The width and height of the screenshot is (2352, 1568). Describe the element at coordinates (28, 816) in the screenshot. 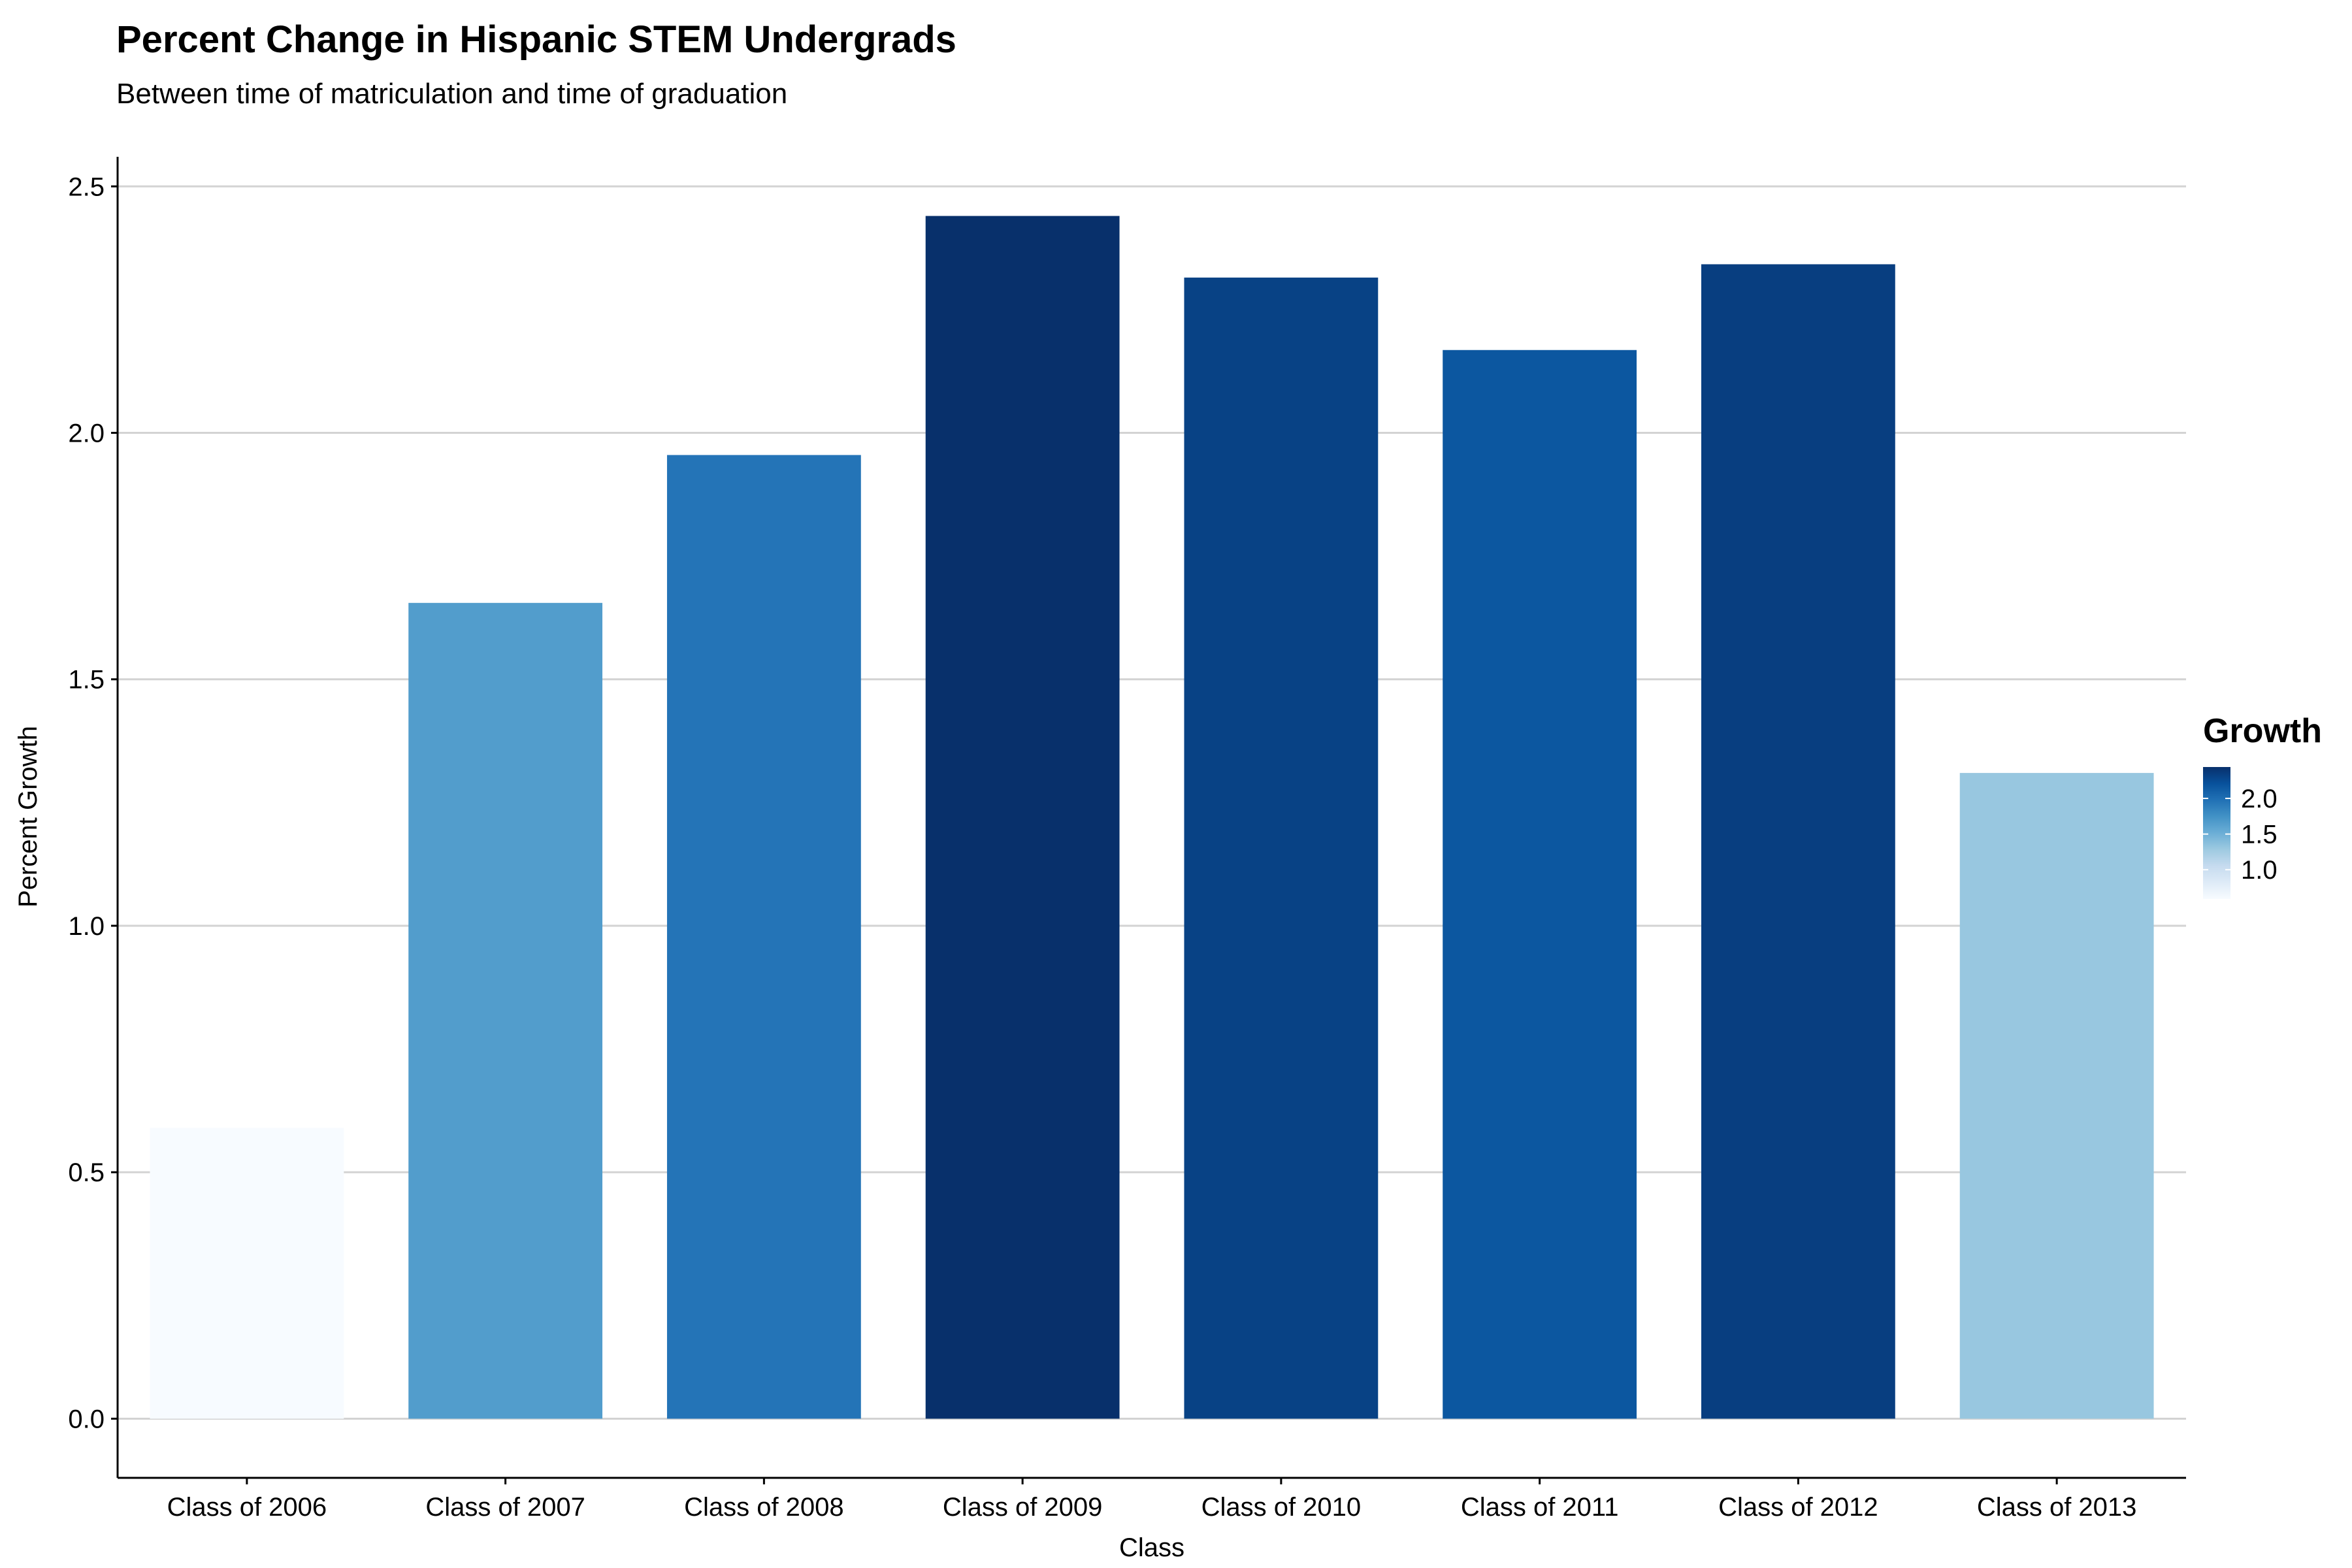

I see `y-axis-title: Percent Growth` at that location.